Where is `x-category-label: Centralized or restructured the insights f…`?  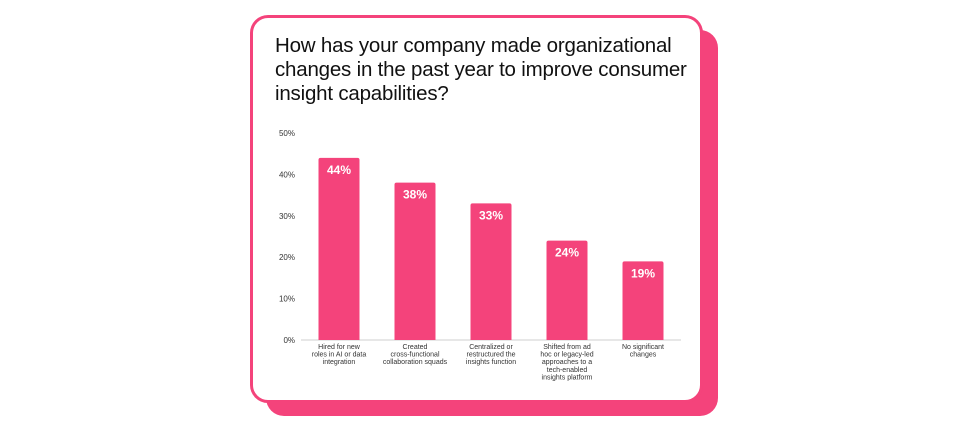 x-category-label: Centralized or restructured the insights f… is located at coordinates (491, 355).